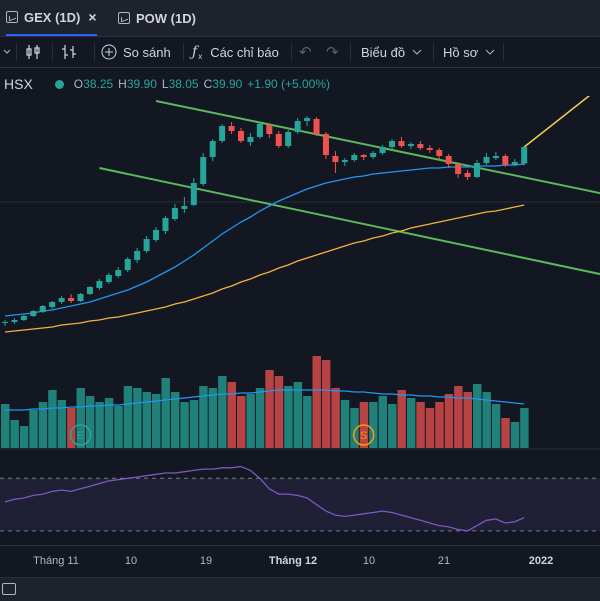 Image resolution: width=600 pixels, height=601 pixels. I want to click on exchange-label: HSX, so click(18, 84).